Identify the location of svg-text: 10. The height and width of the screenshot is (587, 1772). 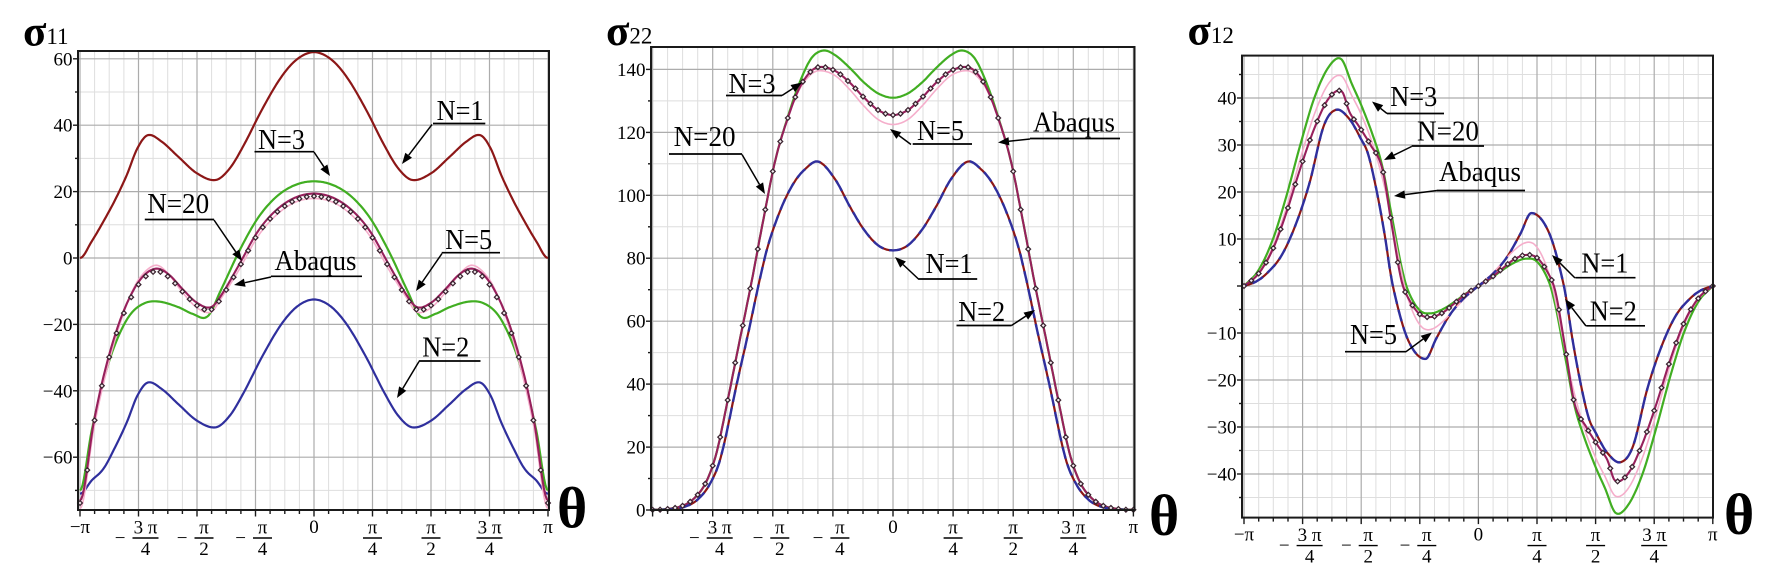
(1227, 240).